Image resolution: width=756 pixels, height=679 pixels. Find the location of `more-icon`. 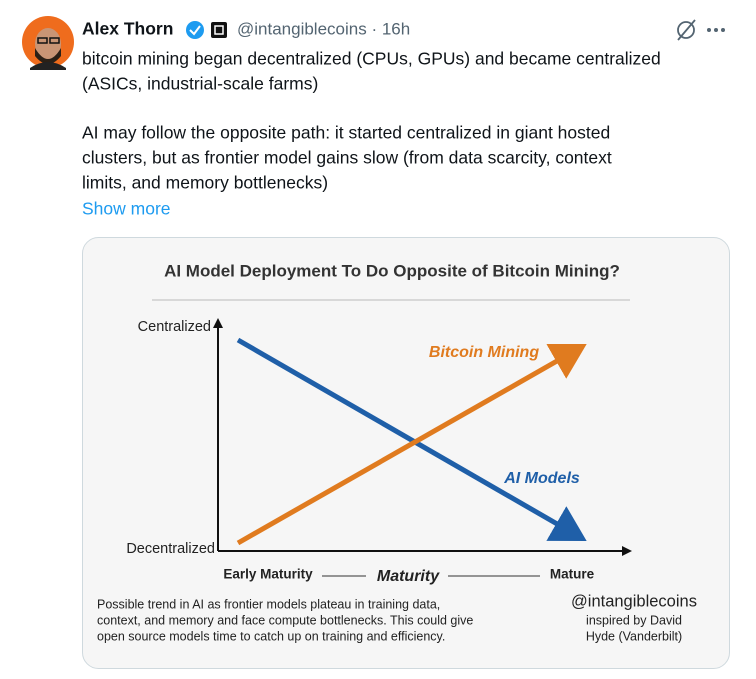

more-icon is located at coordinates (716, 30).